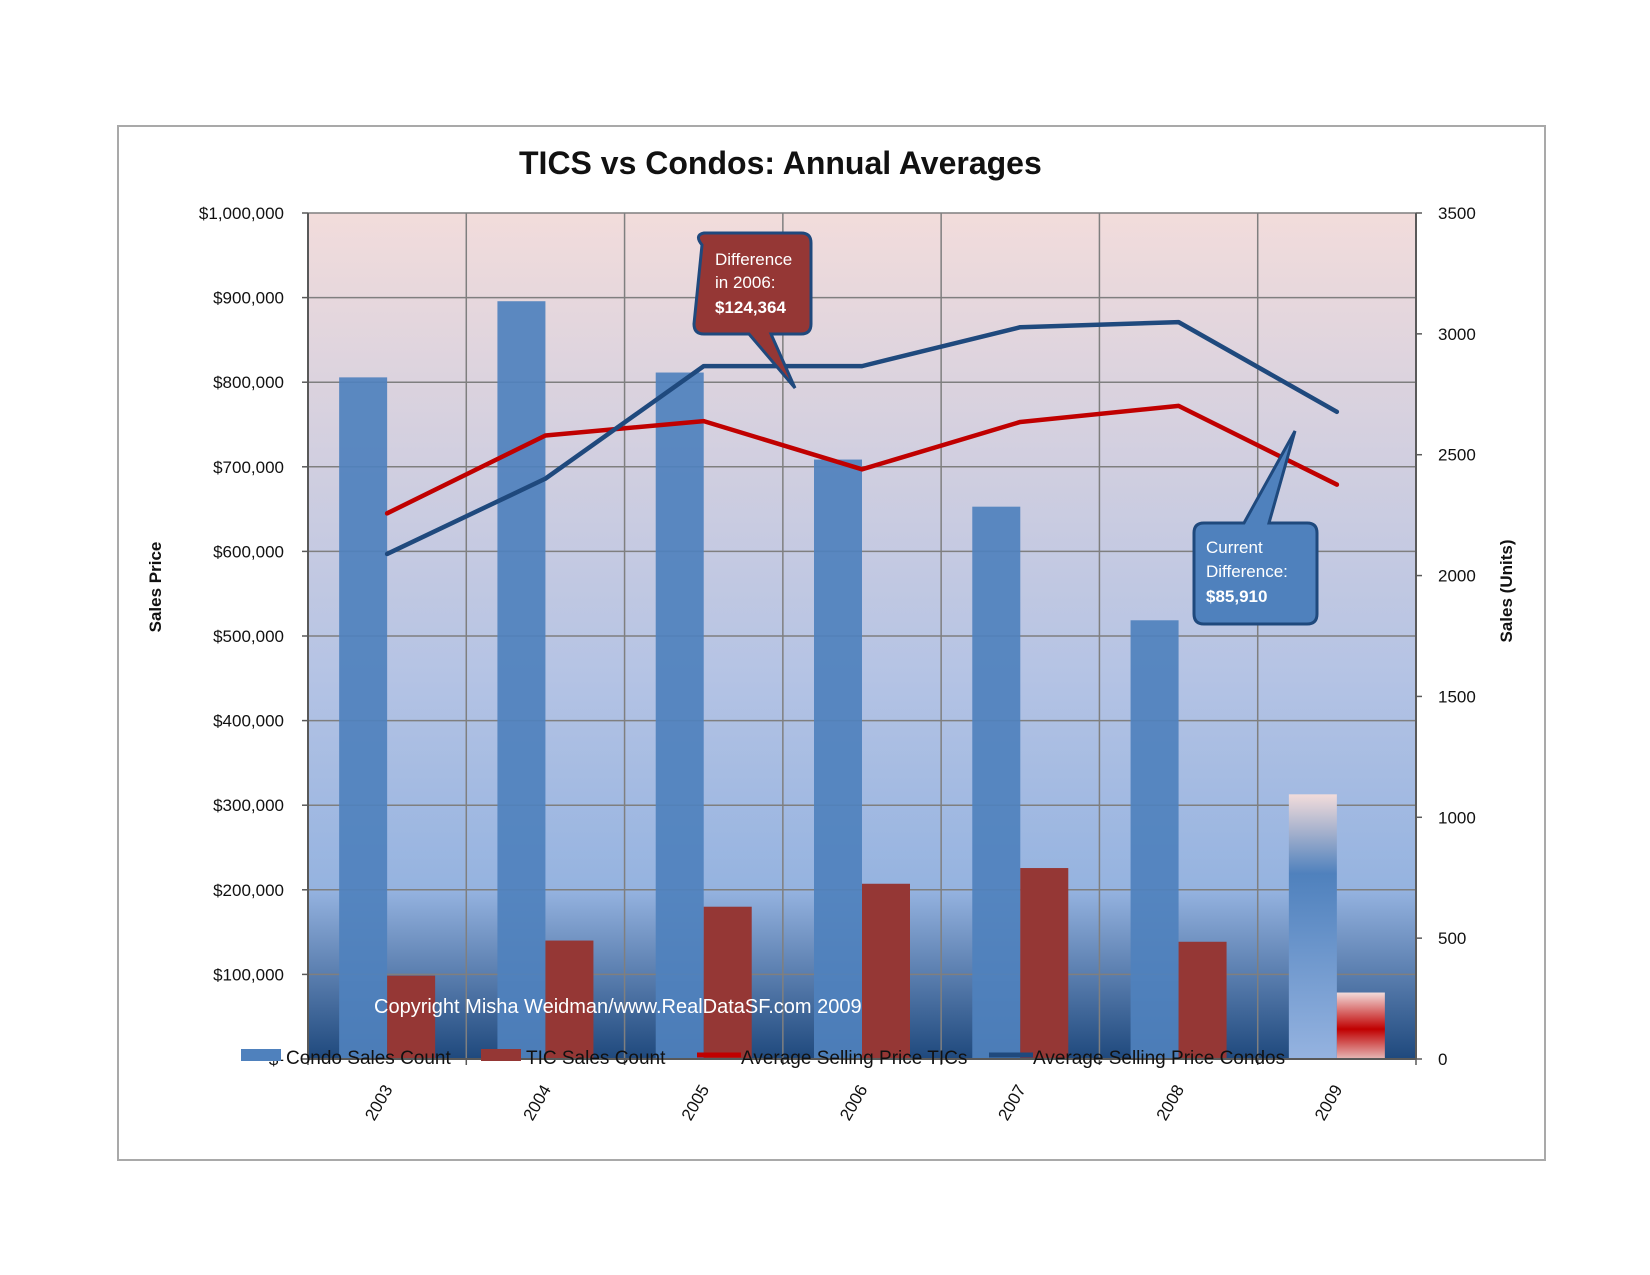  I want to click on x-tick-label: 2003, so click(378, 1103).